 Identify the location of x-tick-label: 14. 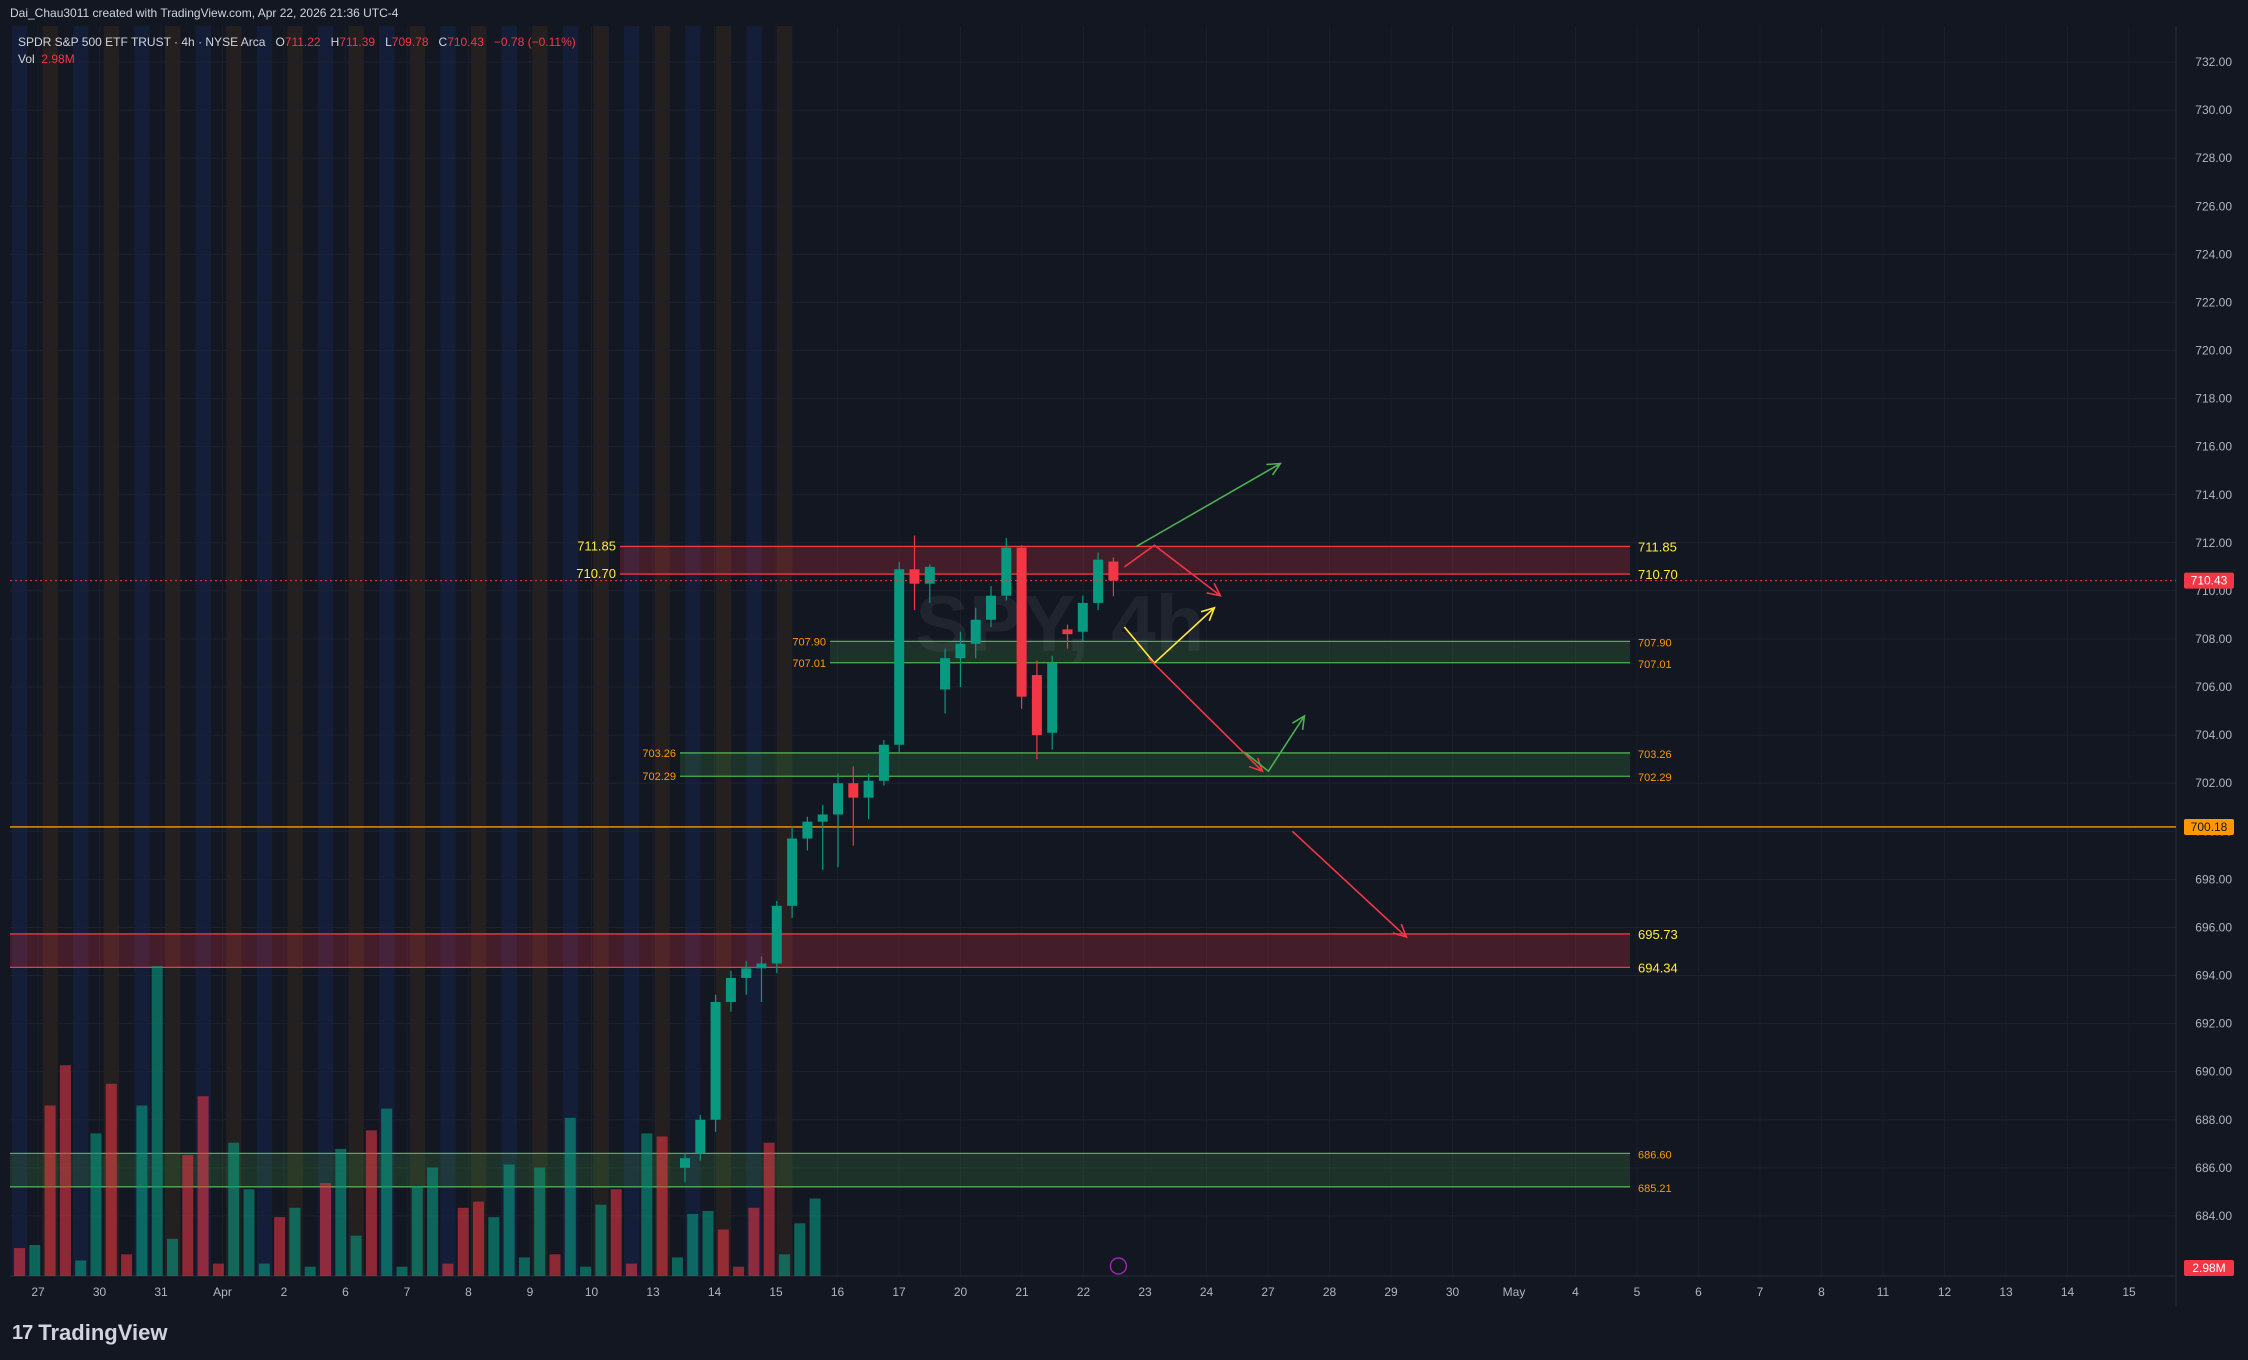
(715, 1292).